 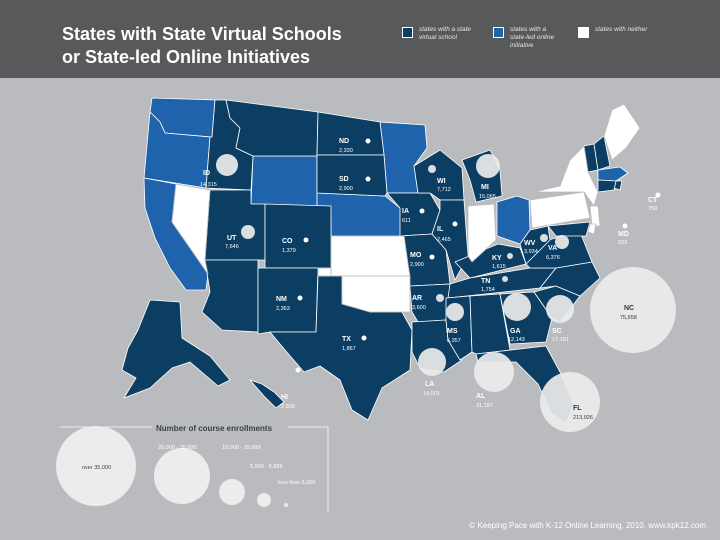 What do you see at coordinates (522, 45) in the screenshot?
I see `legend-label: initiative` at bounding box center [522, 45].